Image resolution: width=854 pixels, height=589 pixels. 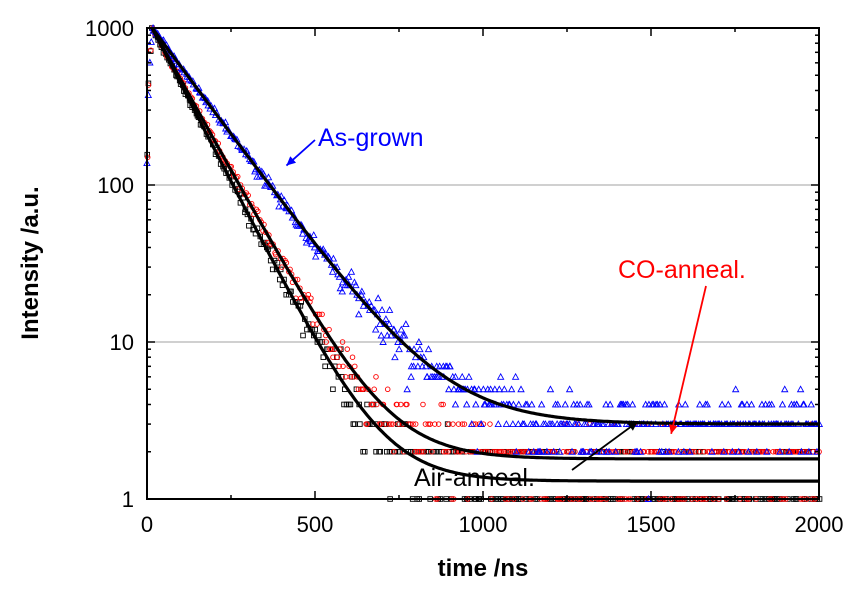 What do you see at coordinates (688, 360) in the screenshot?
I see `annotation-arrow` at bounding box center [688, 360].